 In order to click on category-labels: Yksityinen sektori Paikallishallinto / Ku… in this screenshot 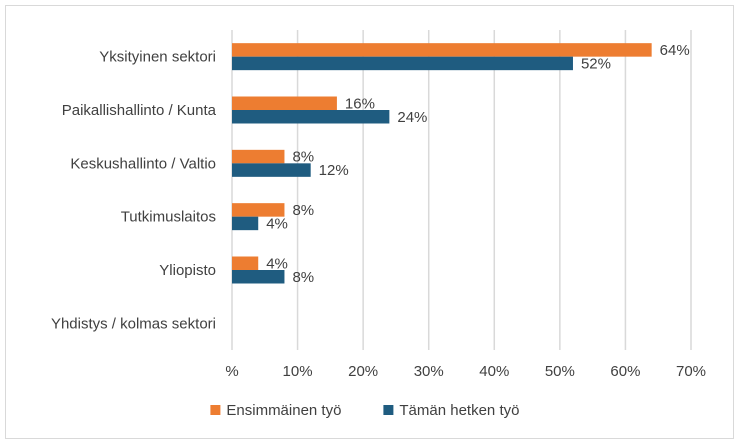, I will do `click(134, 191)`.